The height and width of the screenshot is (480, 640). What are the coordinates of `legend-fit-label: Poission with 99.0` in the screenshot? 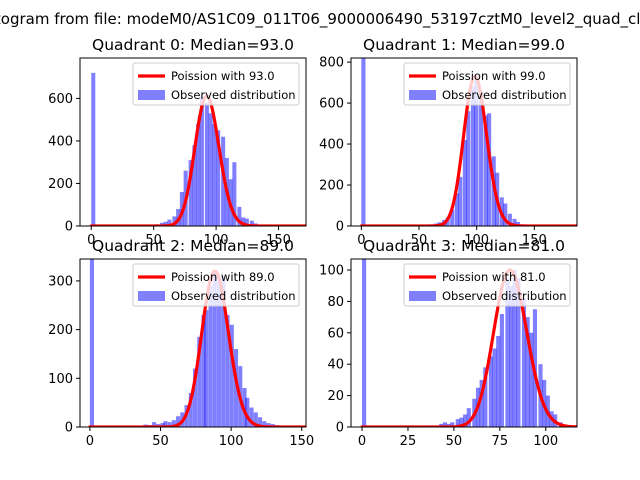 It's located at (494, 76).